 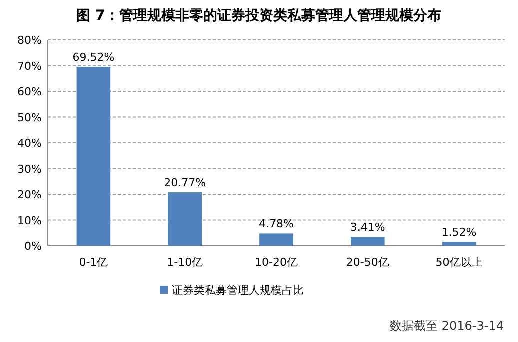 What do you see at coordinates (259, 16) in the screenshot?
I see `title: 图 7：管理规模非零的证券投资类私募管理人管理规模分布` at bounding box center [259, 16].